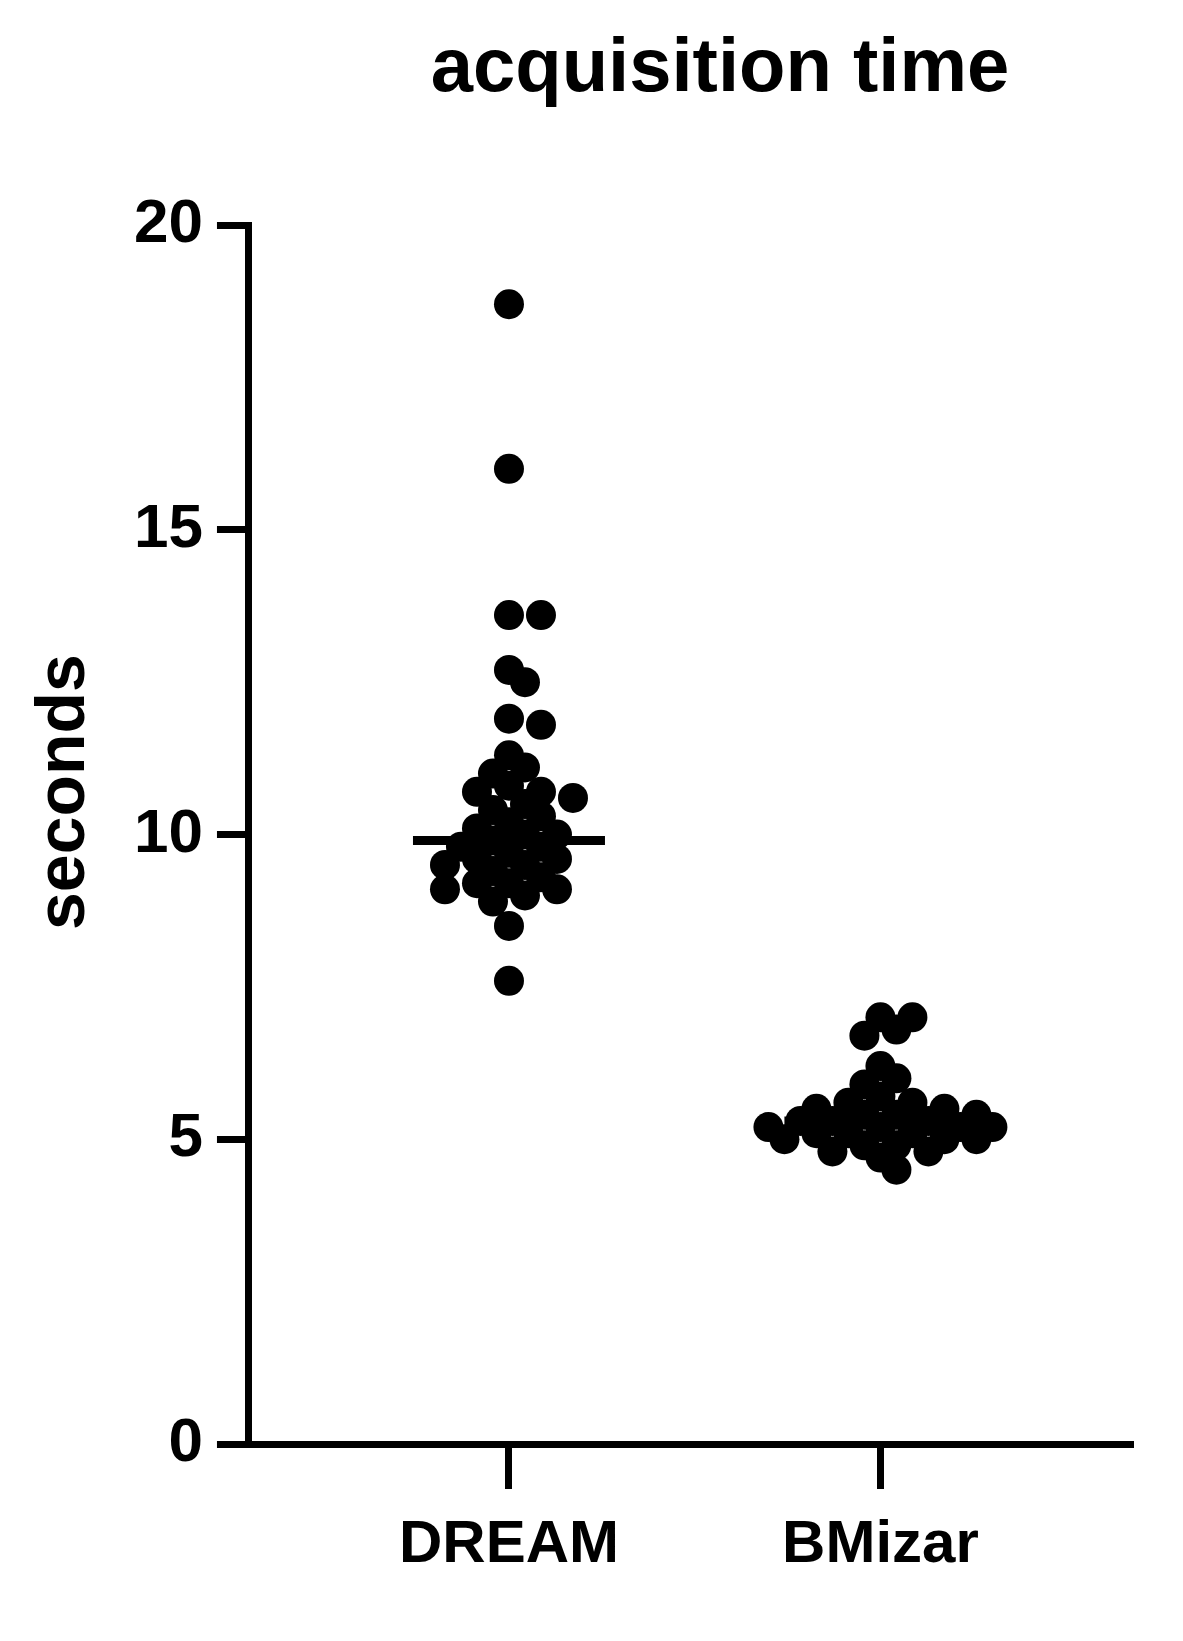  What do you see at coordinates (60, 792) in the screenshot?
I see `y-axis-title: seconds` at bounding box center [60, 792].